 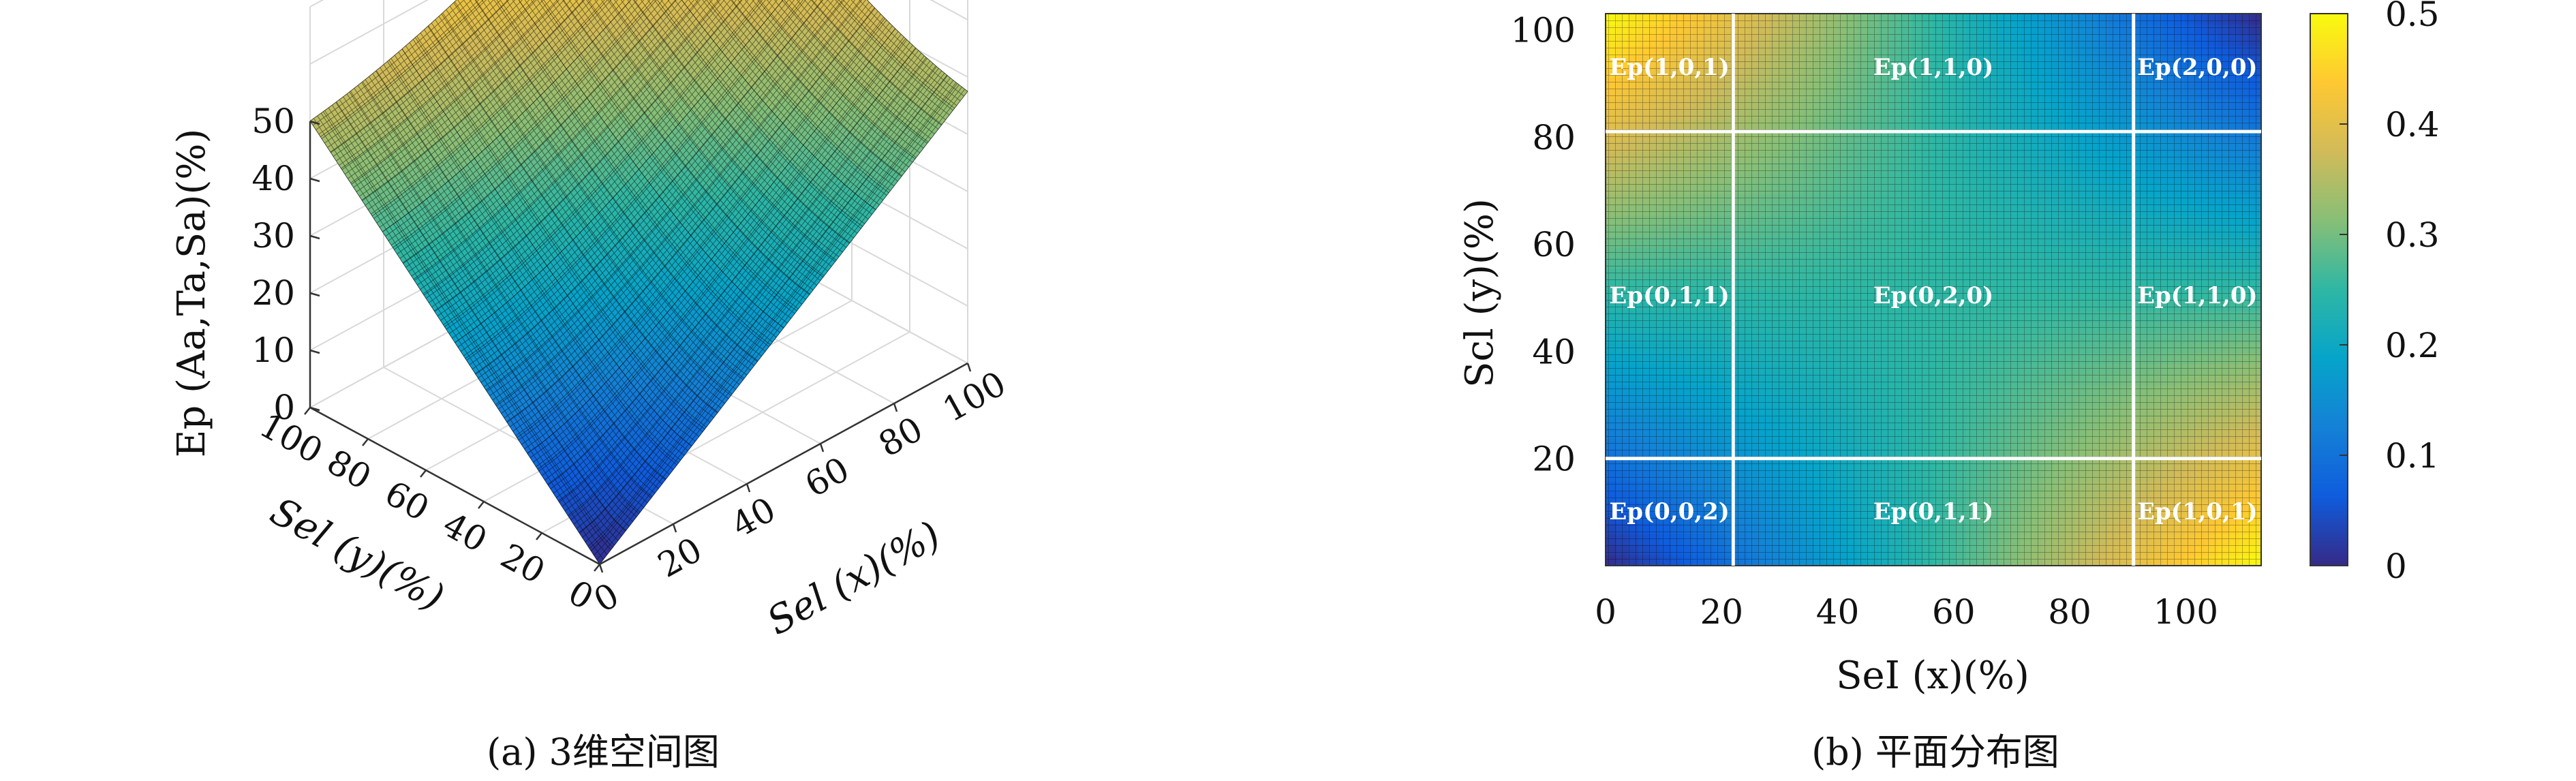 I want to click on region-label: Ep(2,0,0), so click(x=2197, y=68).